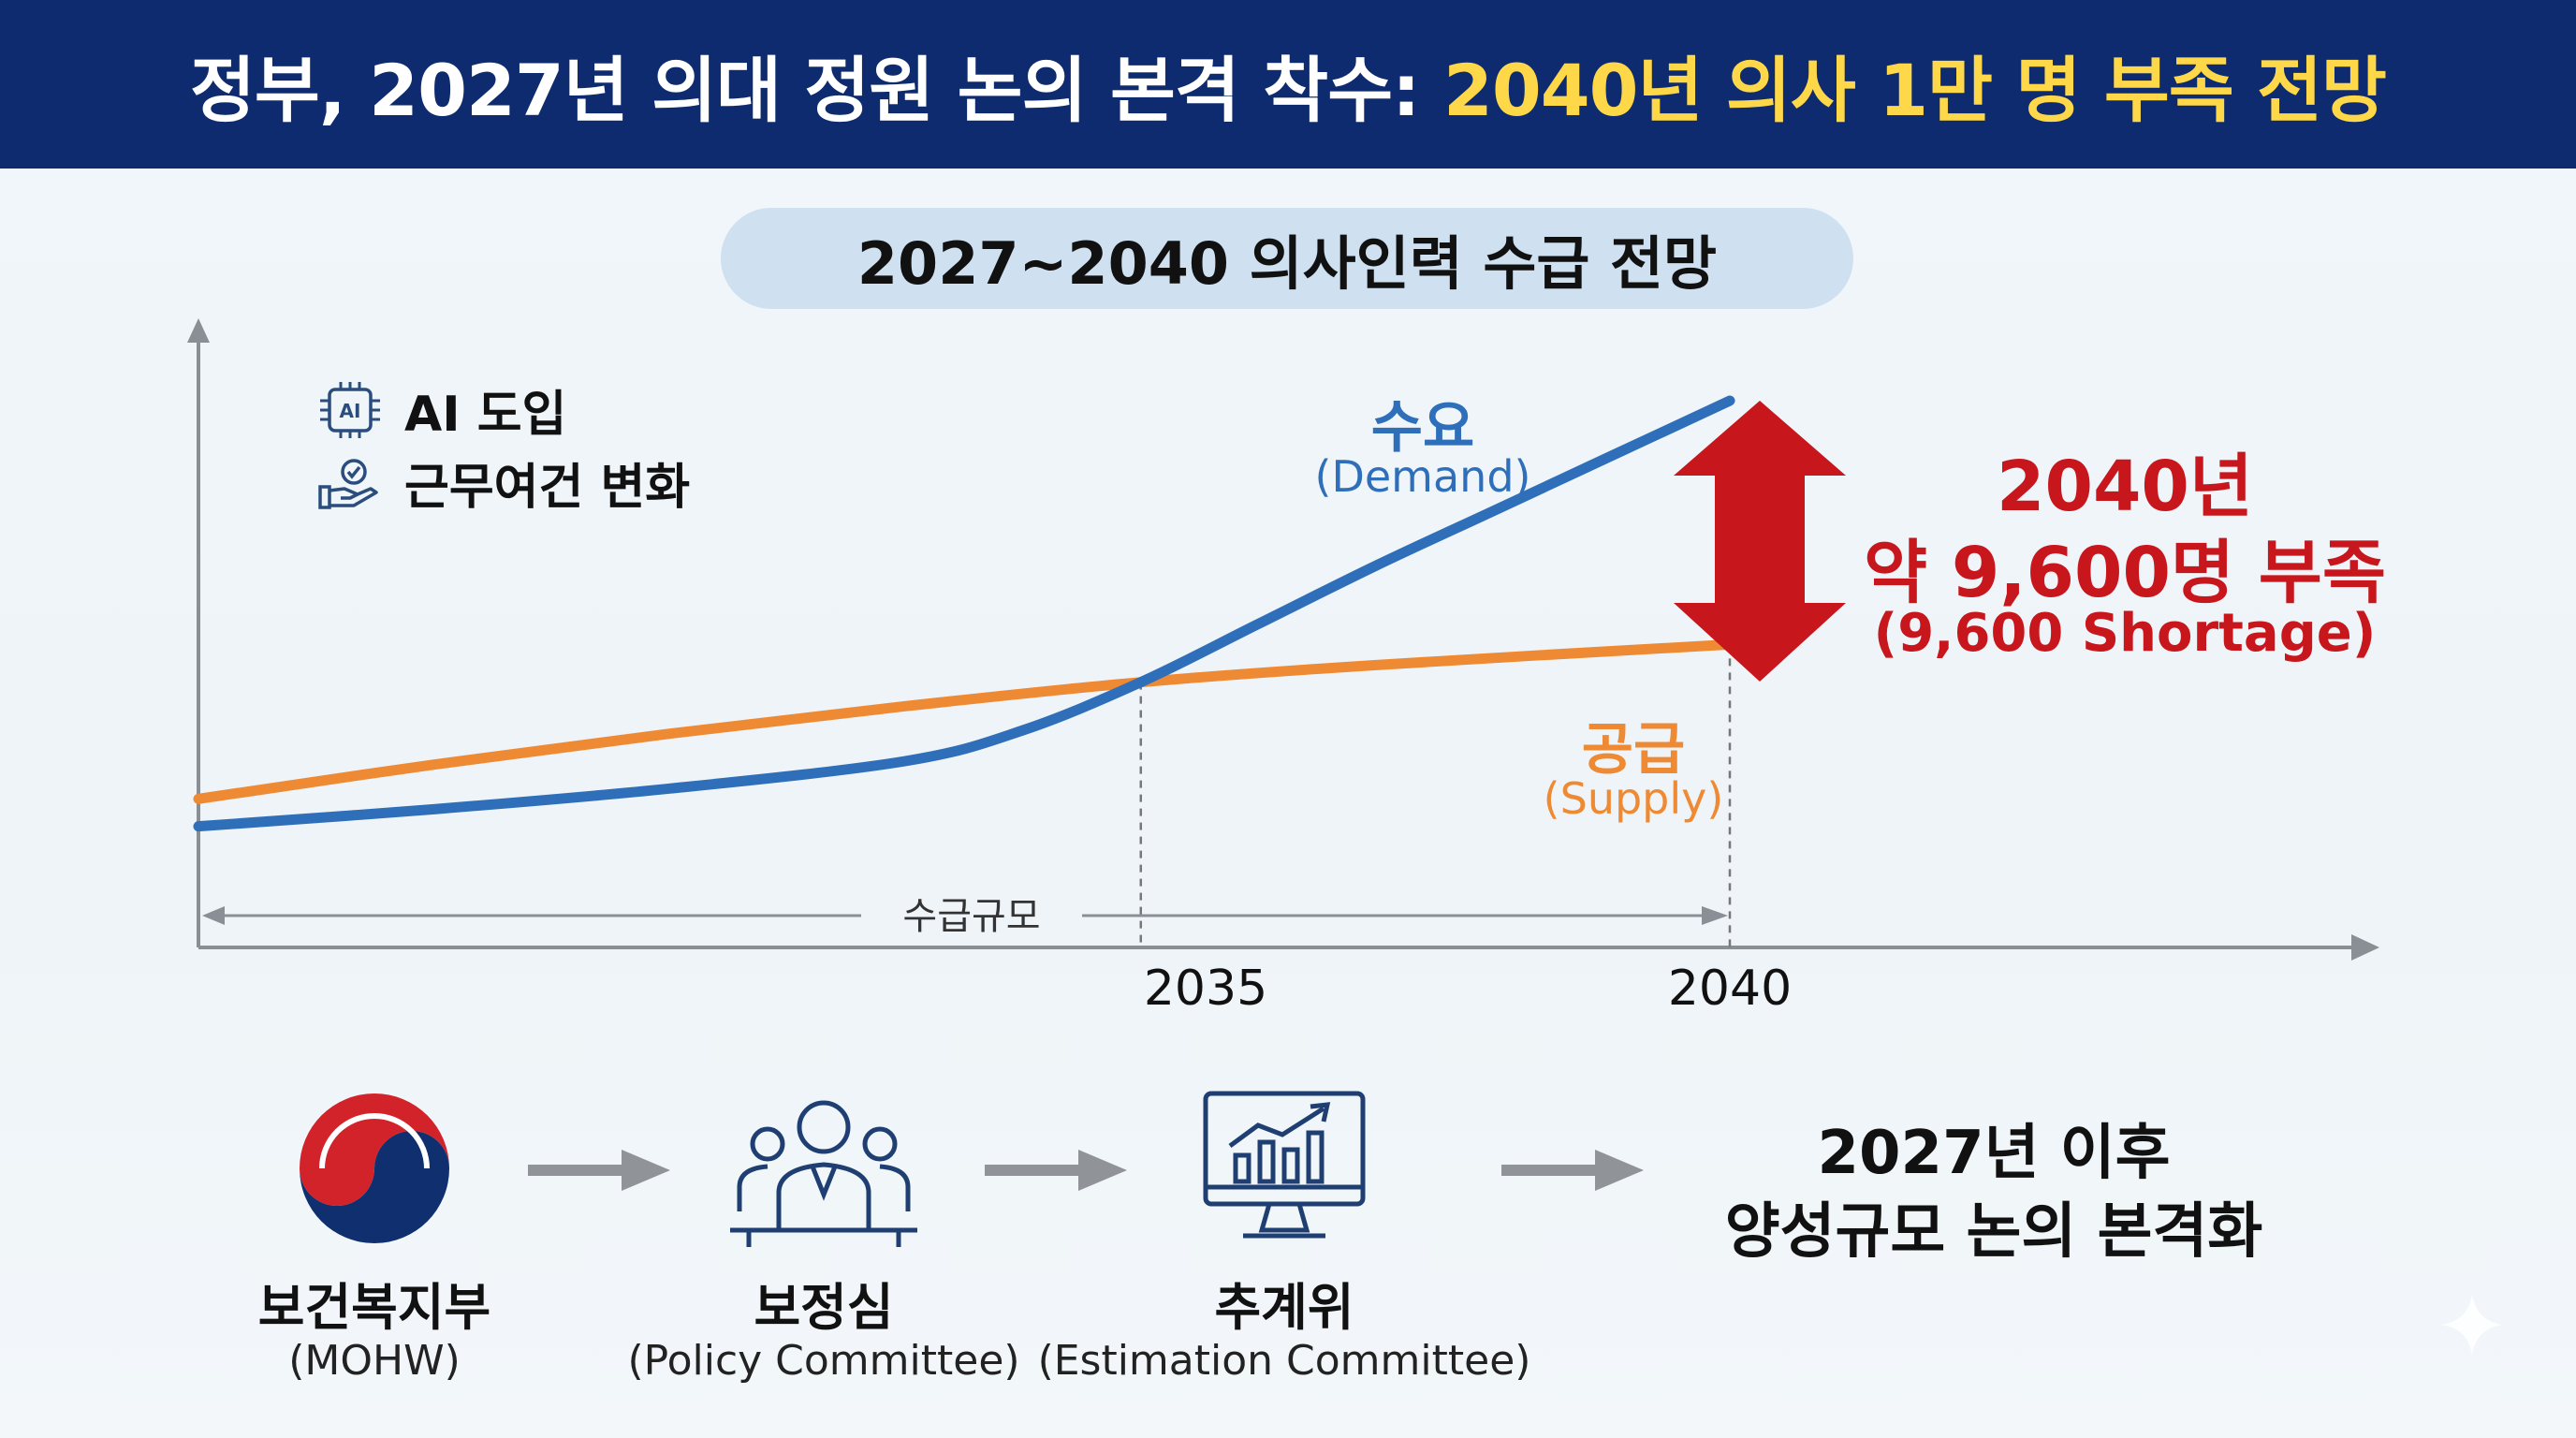  What do you see at coordinates (1287, 258) in the screenshot?
I see `chart-subtitle: 2027~2040 의사인력 수급 전망` at bounding box center [1287, 258].